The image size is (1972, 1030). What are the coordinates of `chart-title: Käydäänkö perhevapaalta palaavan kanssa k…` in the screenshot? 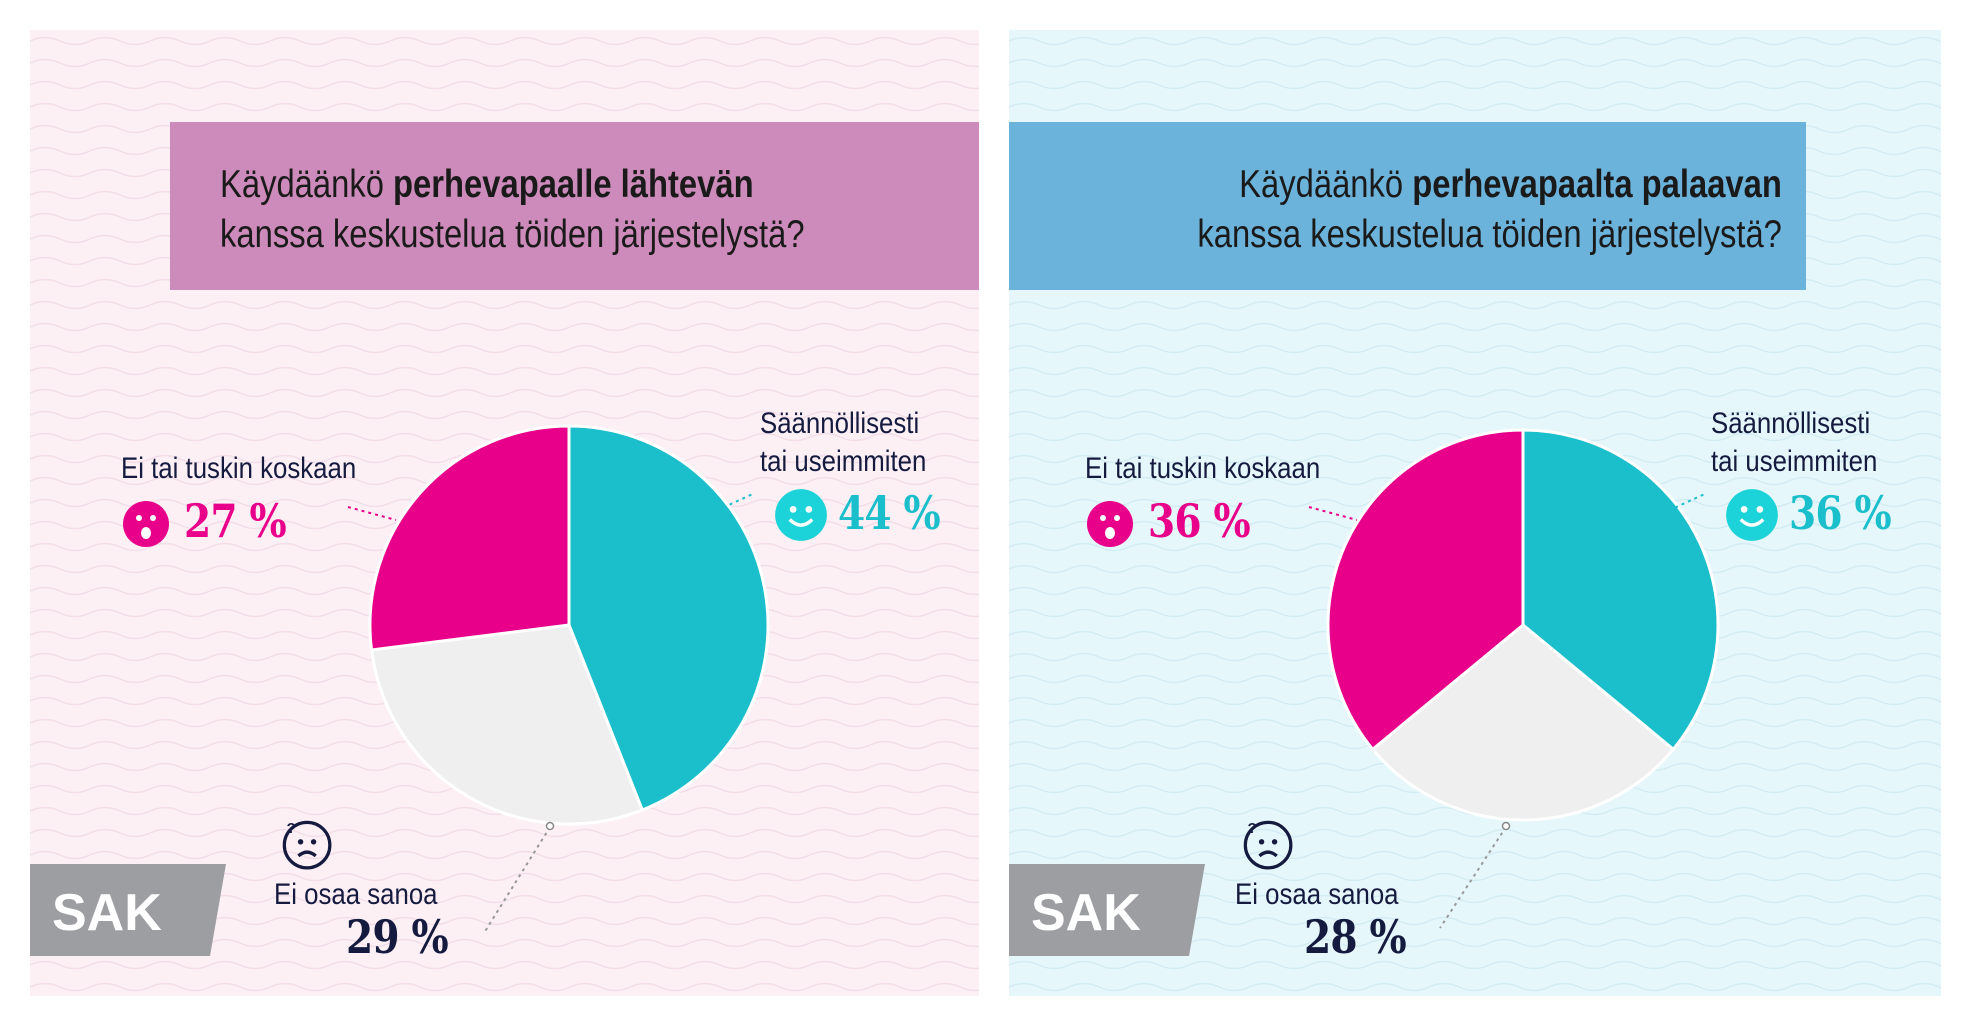 It's located at (1489, 209).